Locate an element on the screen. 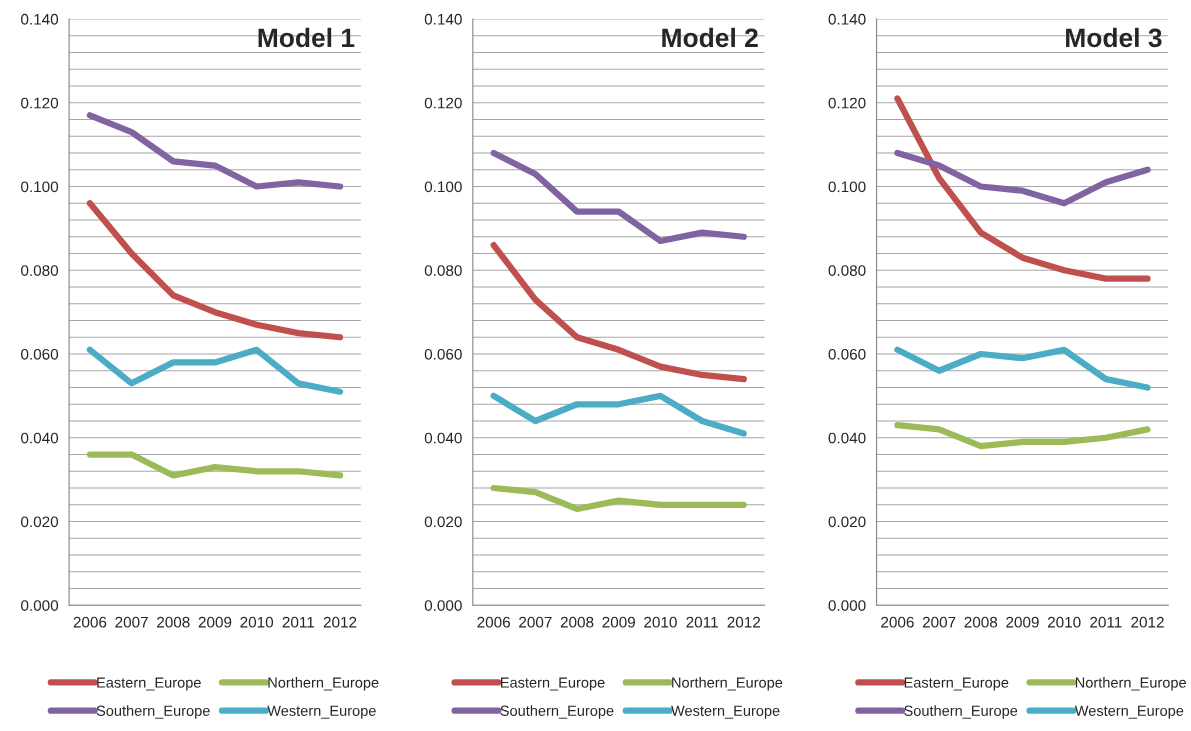  chart-title: Model 1 is located at coordinates (306, 37).